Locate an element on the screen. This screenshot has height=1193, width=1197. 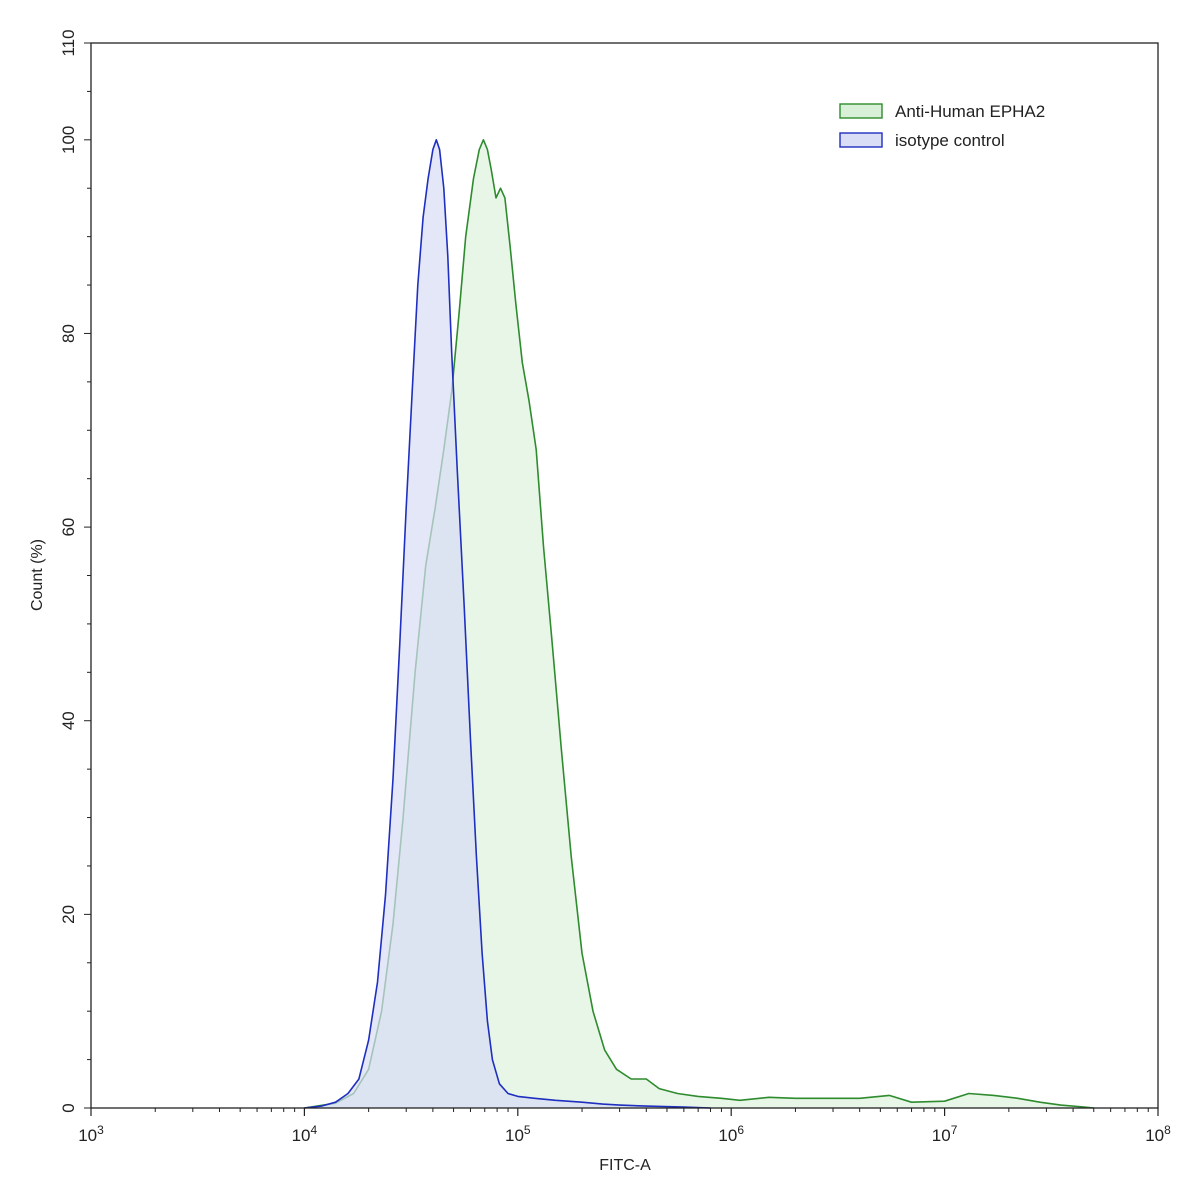
x-tick-label: 10⁶ is located at coordinates (731, 1134).